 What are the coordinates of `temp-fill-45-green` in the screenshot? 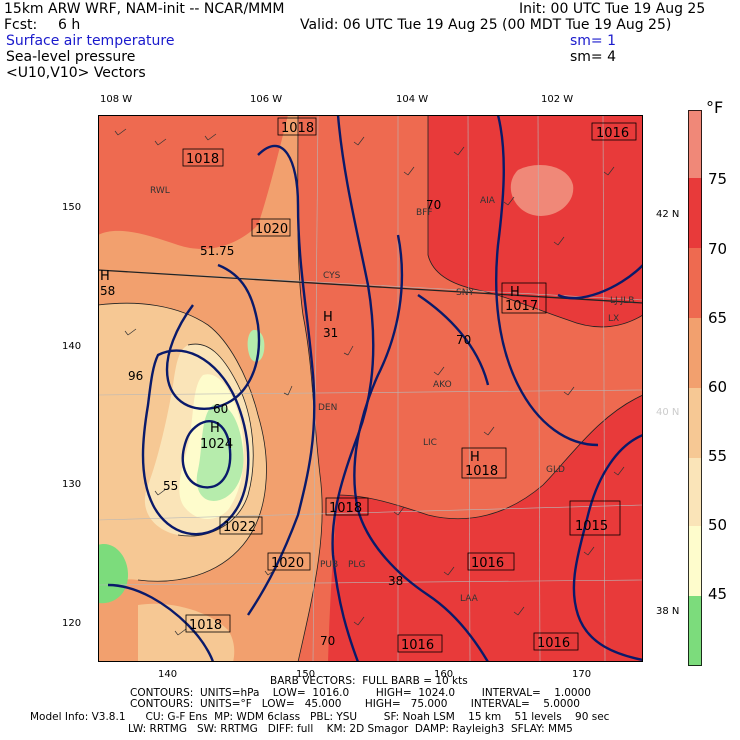 It's located at (220, 452).